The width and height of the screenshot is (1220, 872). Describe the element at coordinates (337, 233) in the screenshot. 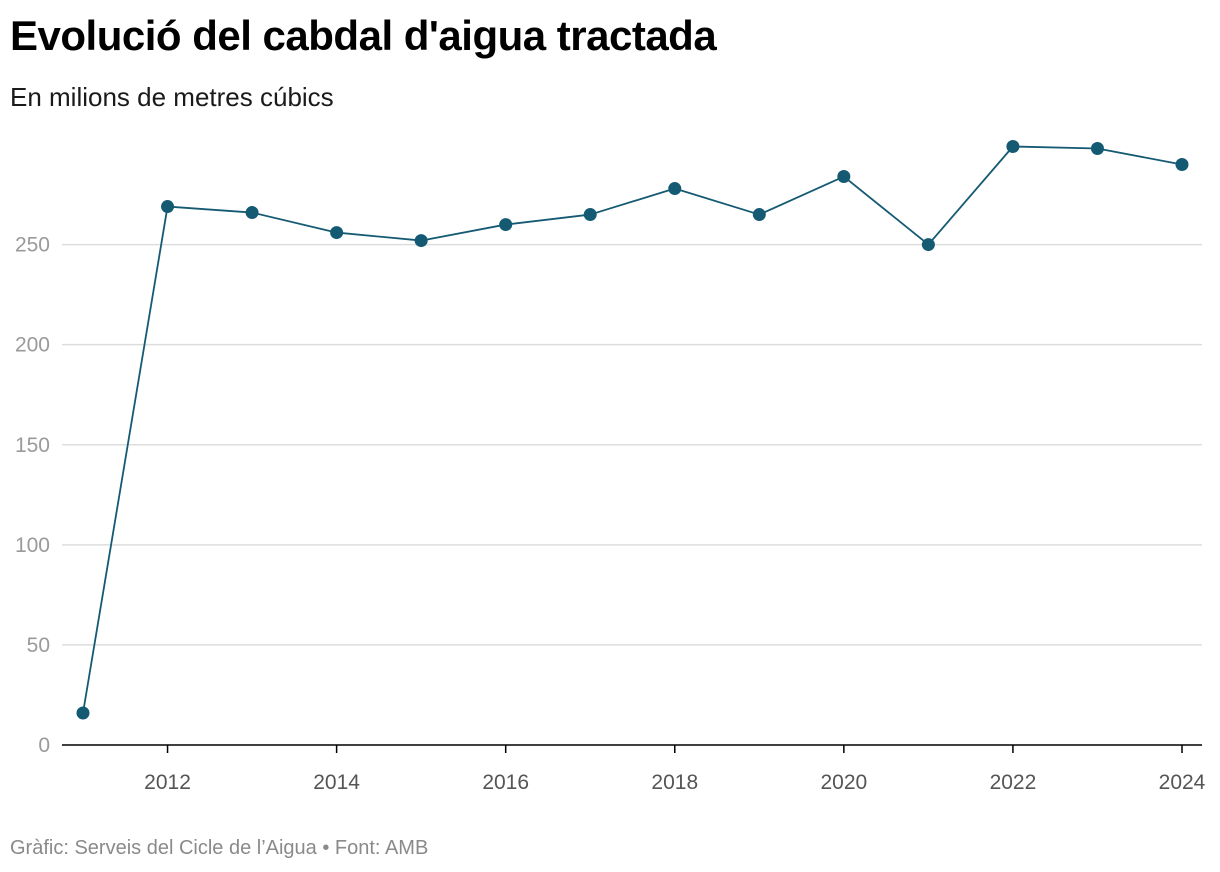

I see `data-point-2014` at that location.